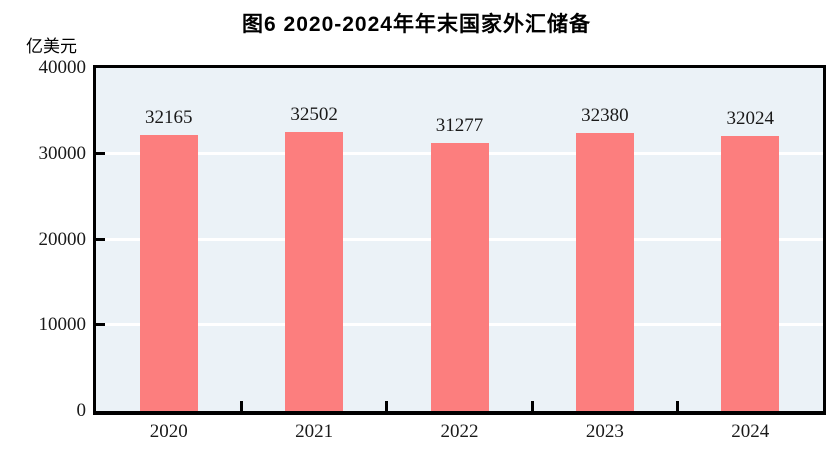 The height and width of the screenshot is (461, 833). What do you see at coordinates (168, 431) in the screenshot?
I see `x-tick-label-2020: 2020` at bounding box center [168, 431].